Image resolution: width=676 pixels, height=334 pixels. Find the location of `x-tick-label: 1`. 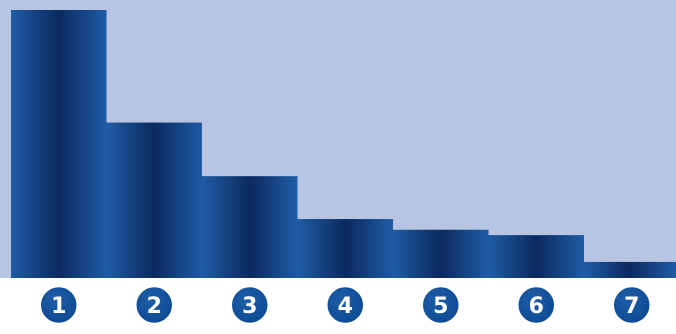

x-tick-label: 1 is located at coordinates (58, 306).